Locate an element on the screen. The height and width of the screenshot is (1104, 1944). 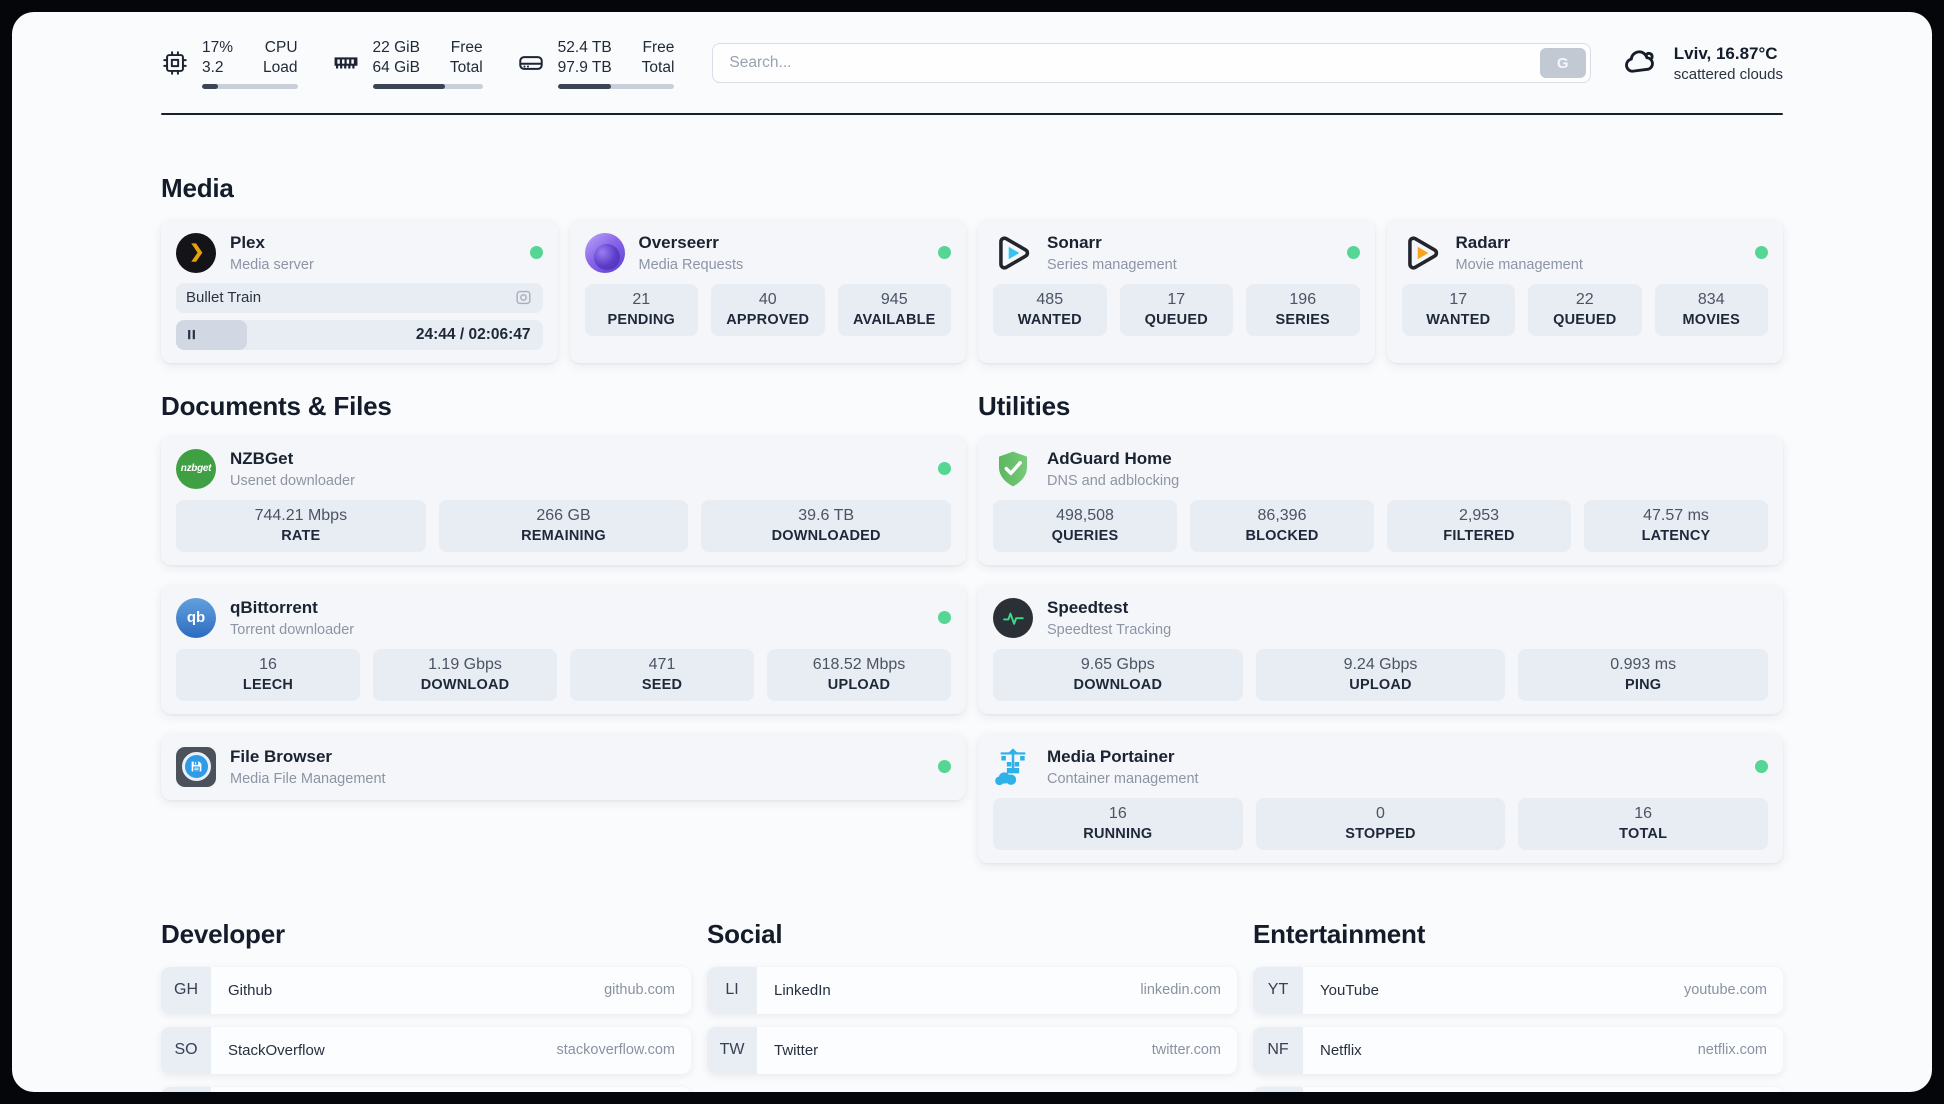
app-title: AdGuard Home is located at coordinates (1109, 459).